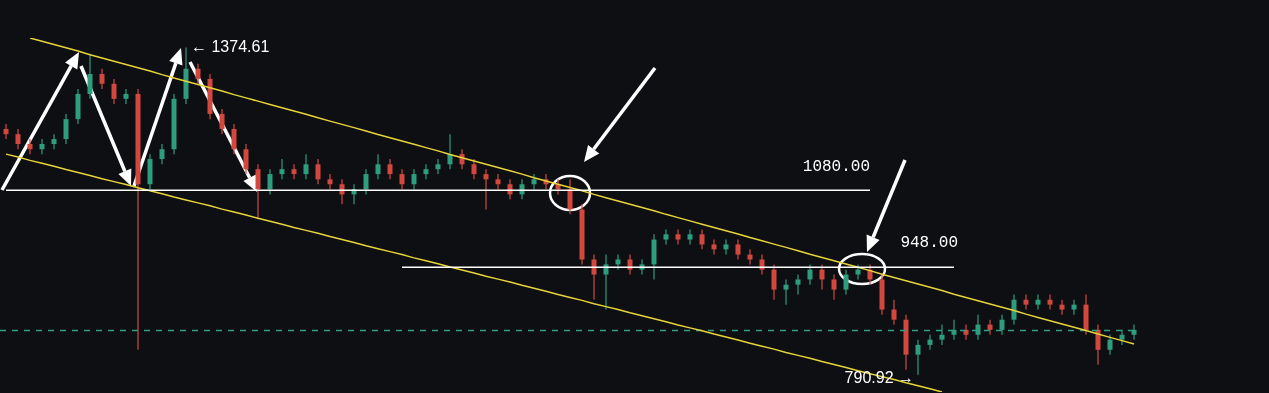  I want to click on annotation: ← 1374.61, so click(230, 47).